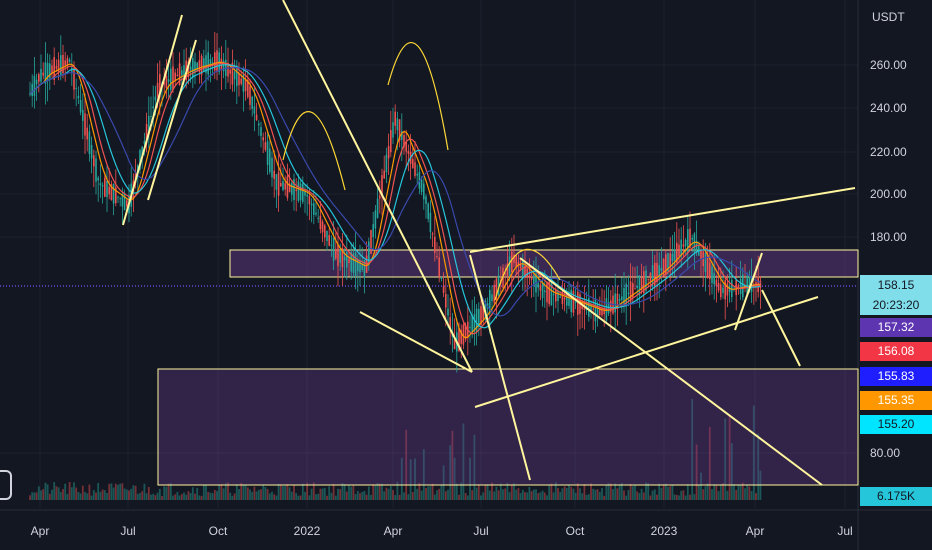 The image size is (932, 550). I want to click on price-axis: 260.00 240.00 220.00 200.00 180.00 80.00, so click(888, 259).